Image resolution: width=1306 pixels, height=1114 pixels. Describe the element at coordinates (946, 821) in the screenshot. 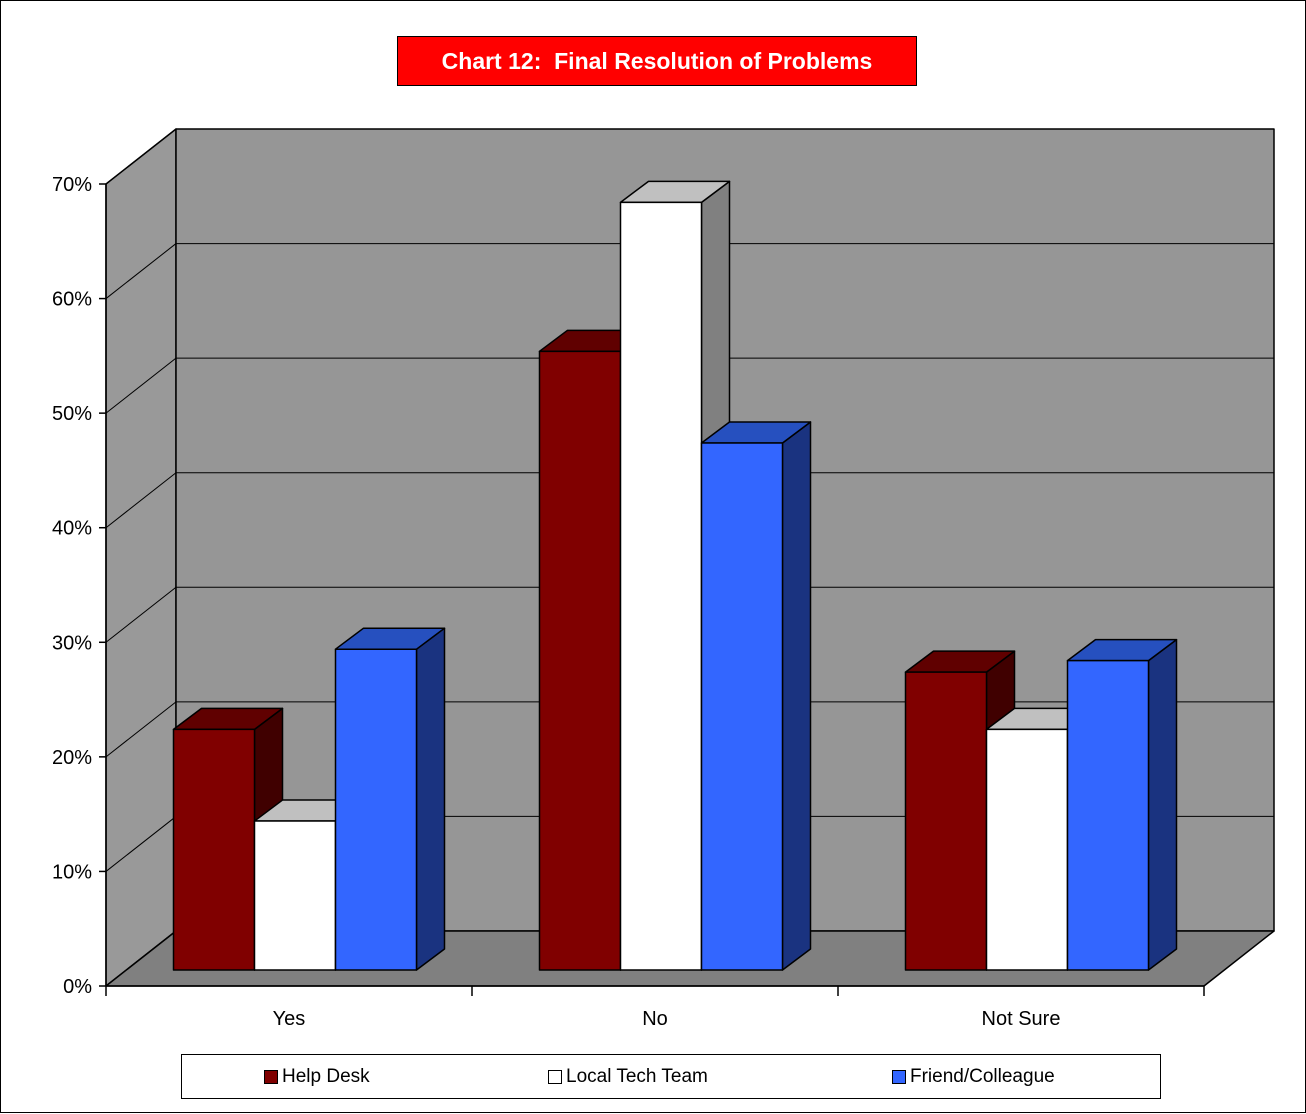

I see `bar-not-sure-help-desk` at that location.